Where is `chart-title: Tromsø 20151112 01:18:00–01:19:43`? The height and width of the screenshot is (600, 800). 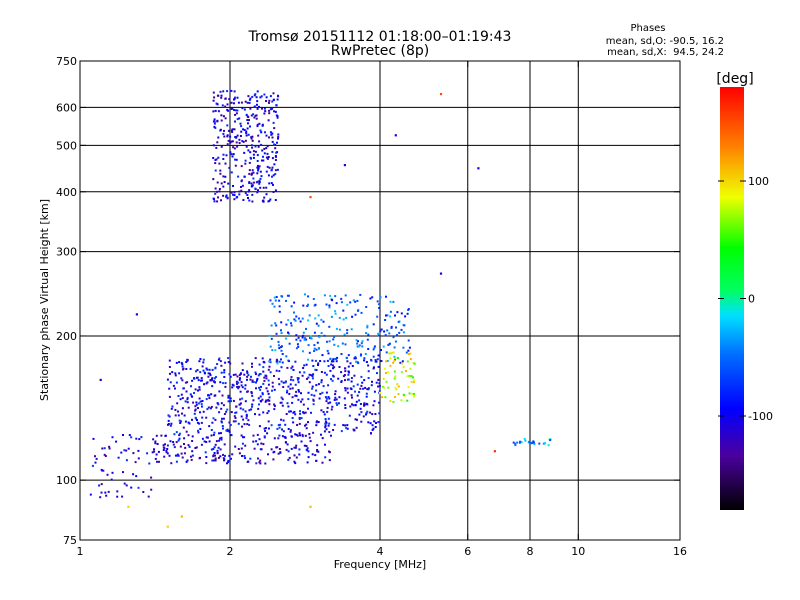 chart-title: Tromsø 20151112 01:18:00–01:19:43 is located at coordinates (380, 37).